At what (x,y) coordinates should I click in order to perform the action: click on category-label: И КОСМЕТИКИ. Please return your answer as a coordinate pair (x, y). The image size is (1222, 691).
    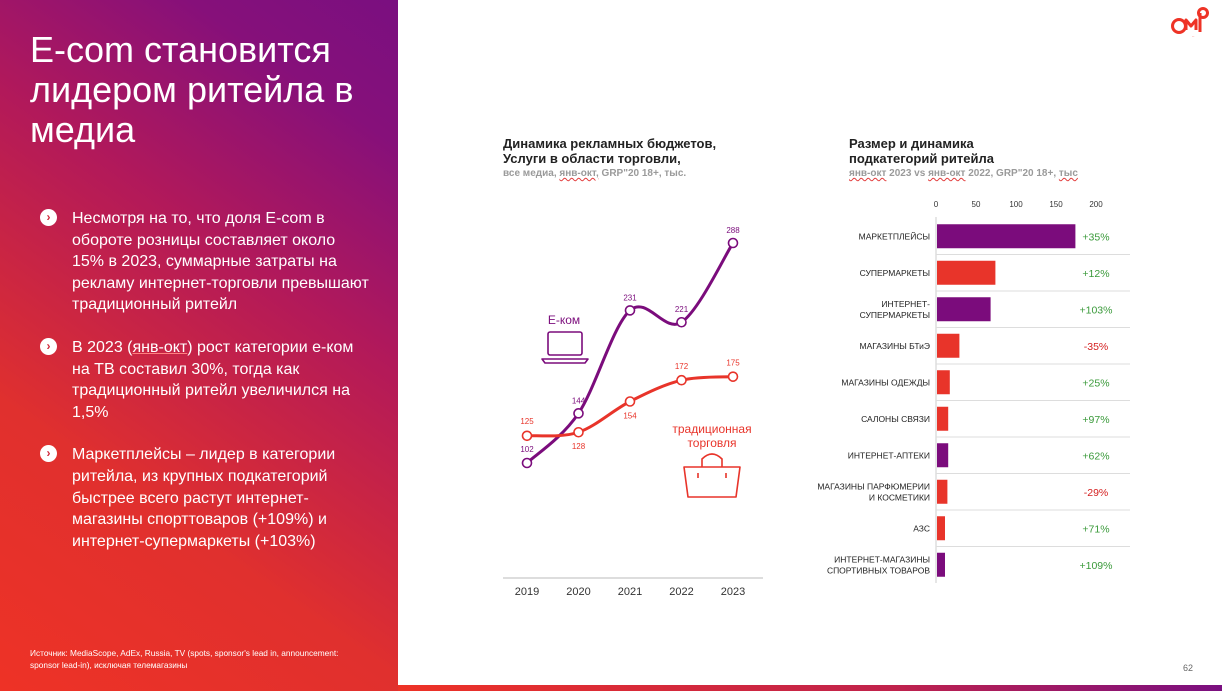
    Looking at the image, I should click on (899, 497).